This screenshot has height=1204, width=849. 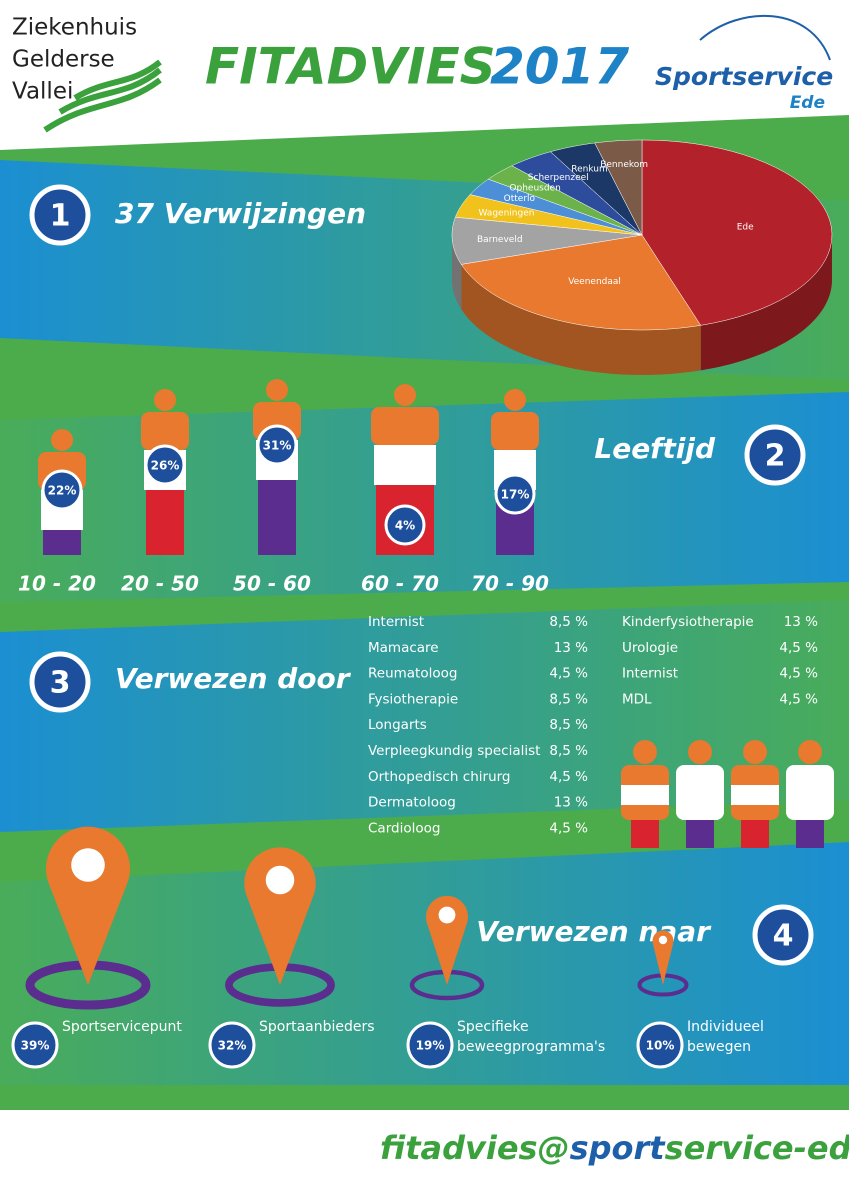 I want to click on percent-label: 22%, so click(x=62, y=491).